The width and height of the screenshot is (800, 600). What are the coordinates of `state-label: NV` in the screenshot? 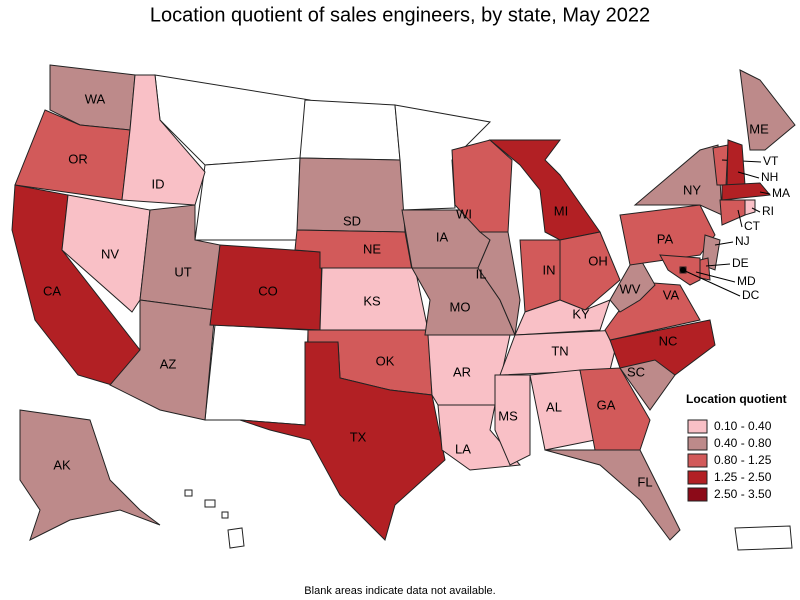 It's located at (110, 253).